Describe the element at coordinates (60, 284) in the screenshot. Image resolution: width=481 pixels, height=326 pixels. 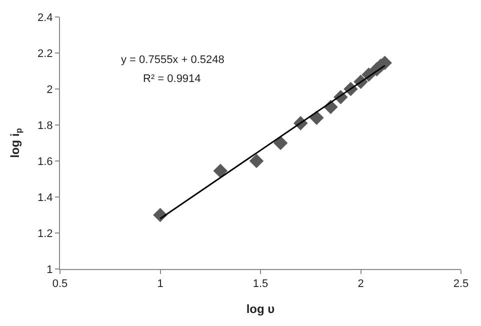
I see `x-tick-label: 0.5` at that location.